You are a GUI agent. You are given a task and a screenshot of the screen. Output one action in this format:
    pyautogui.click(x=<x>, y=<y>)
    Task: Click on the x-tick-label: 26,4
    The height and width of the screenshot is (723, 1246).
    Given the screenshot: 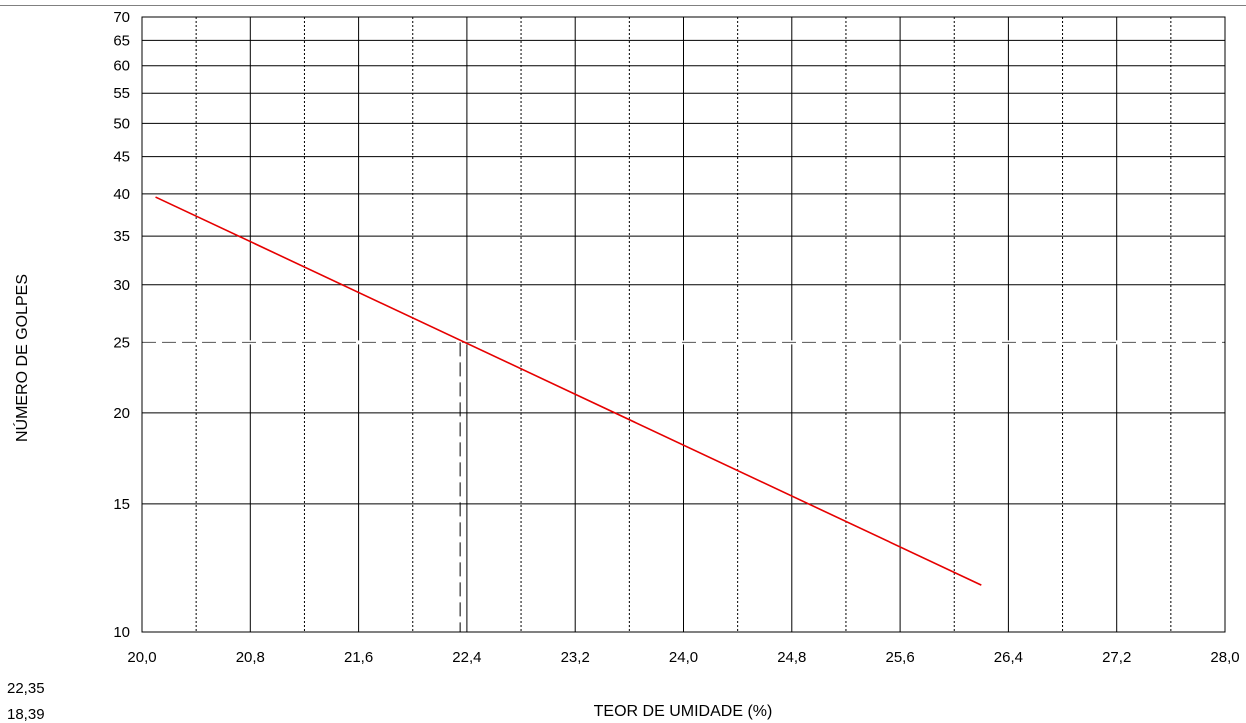 What is the action you would take?
    pyautogui.click(x=1008, y=657)
    